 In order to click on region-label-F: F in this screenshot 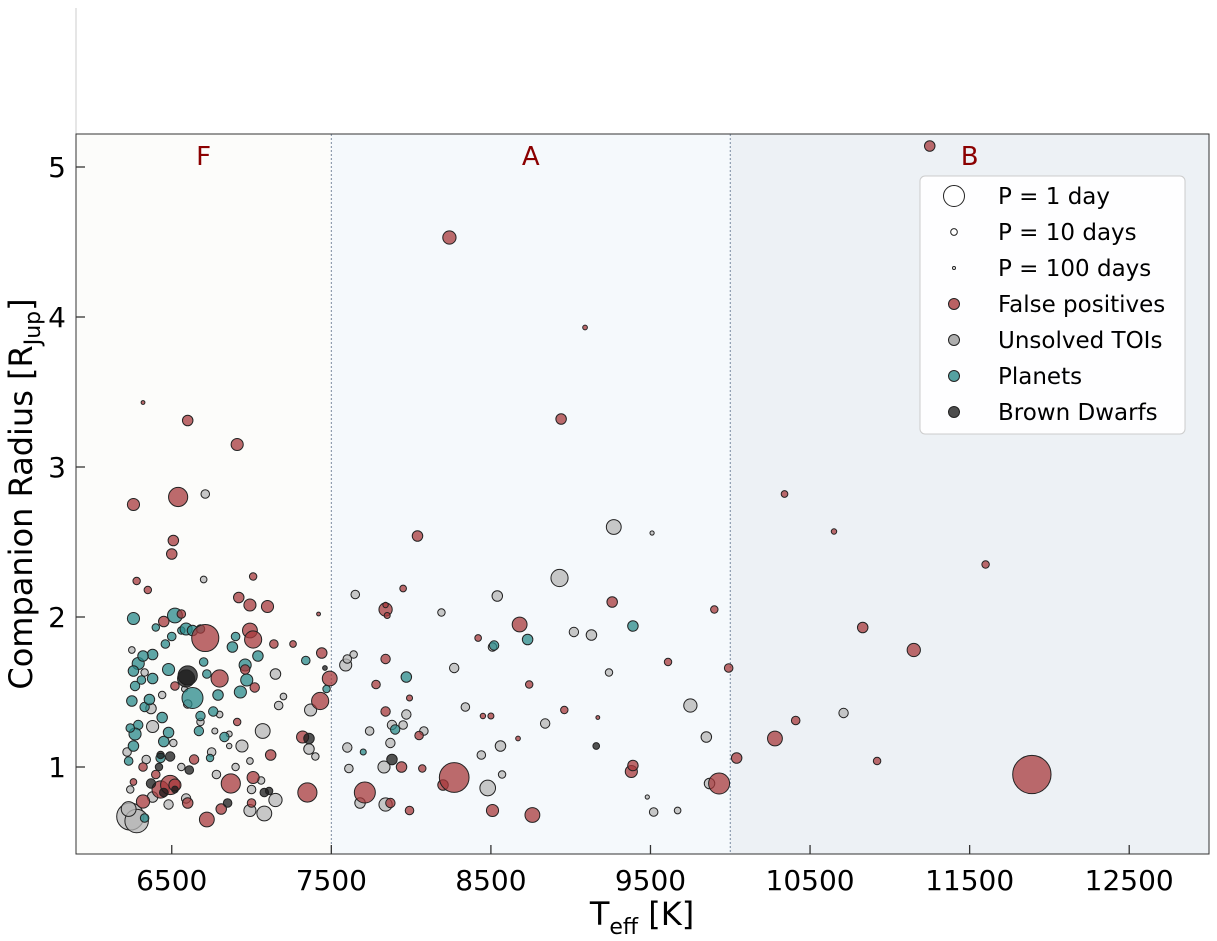, I will do `click(203, 157)`.